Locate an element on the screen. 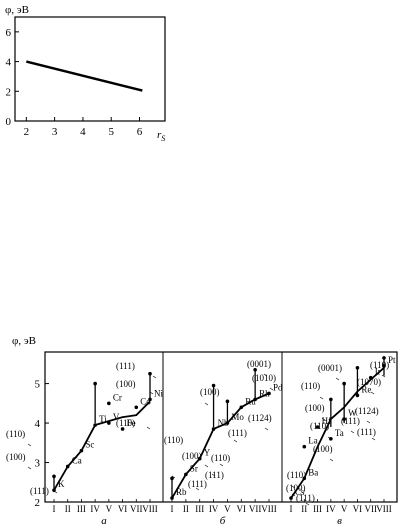  element-label: Ni is located at coordinates (158, 393).